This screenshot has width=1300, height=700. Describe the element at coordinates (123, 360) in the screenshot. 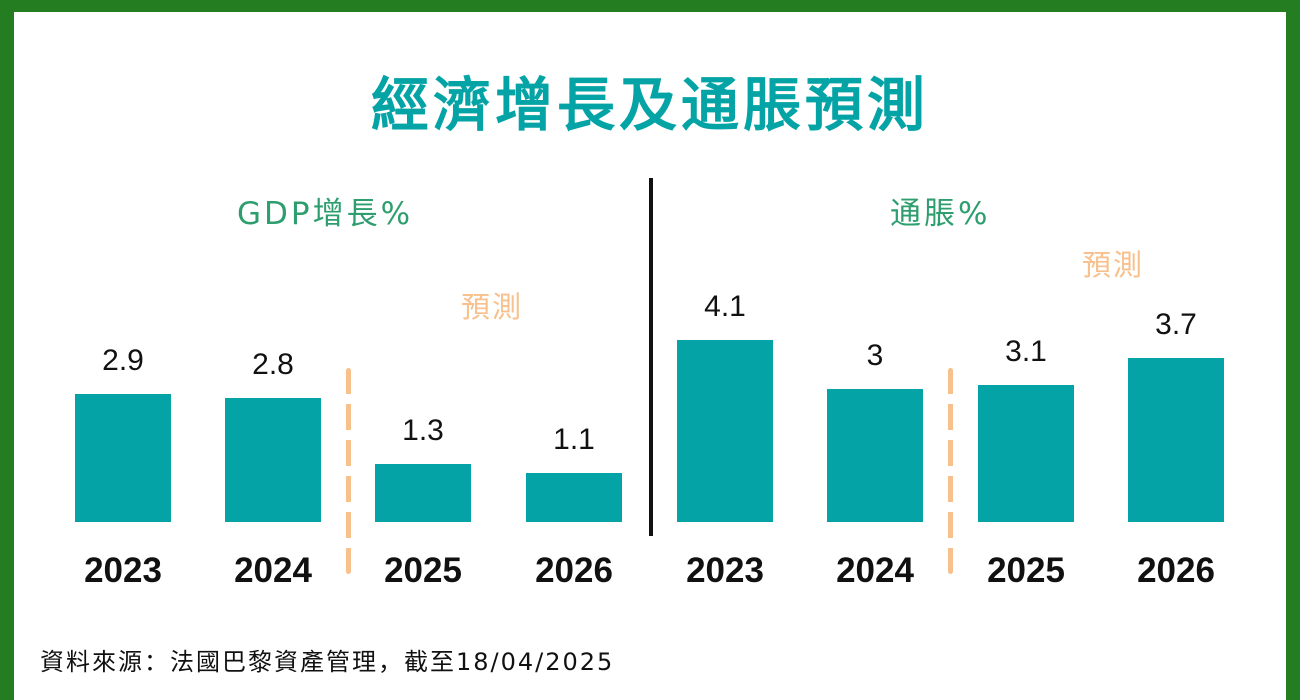

I see `value-label: 2.9` at that location.